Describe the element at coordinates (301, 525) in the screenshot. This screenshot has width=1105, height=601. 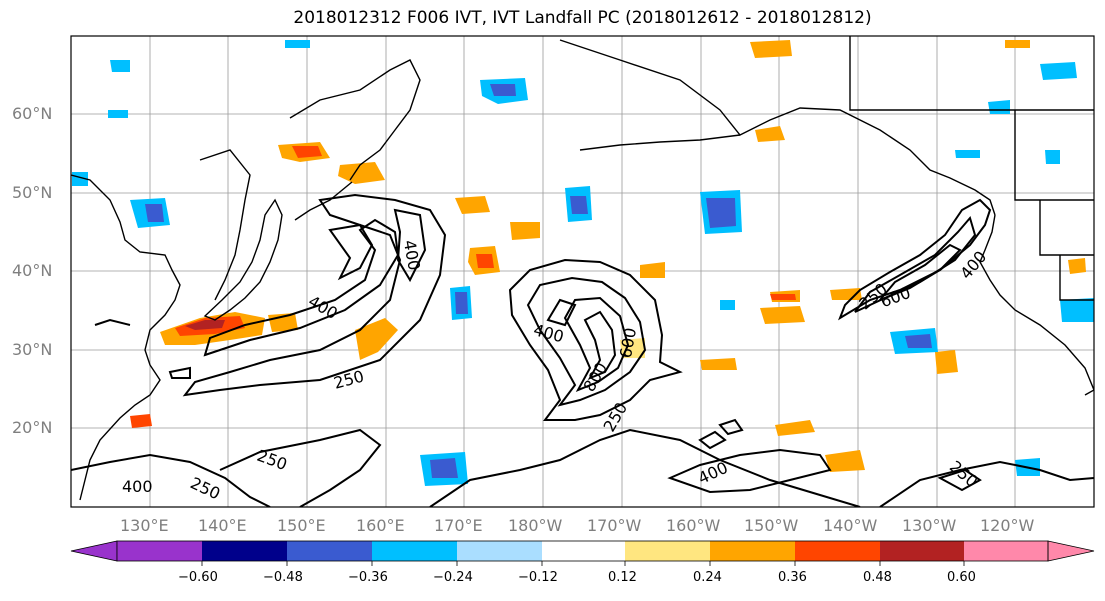
I see `lon-label: 150°E` at that location.